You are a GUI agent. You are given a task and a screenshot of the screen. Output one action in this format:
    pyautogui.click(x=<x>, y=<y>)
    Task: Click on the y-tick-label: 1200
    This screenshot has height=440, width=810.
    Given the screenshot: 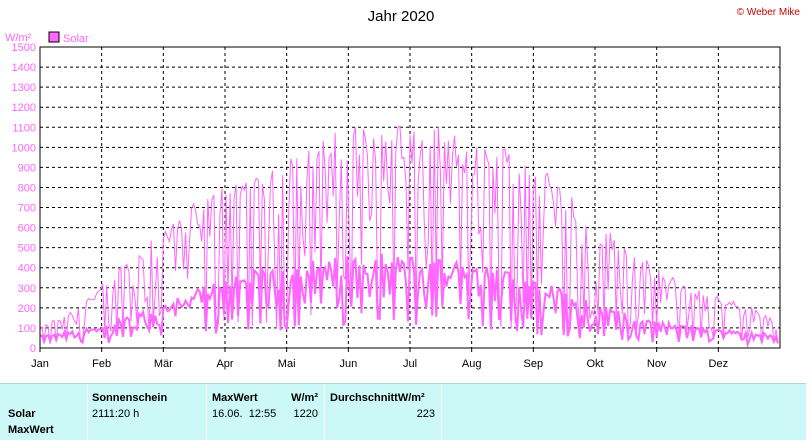 What is the action you would take?
    pyautogui.click(x=24, y=108)
    